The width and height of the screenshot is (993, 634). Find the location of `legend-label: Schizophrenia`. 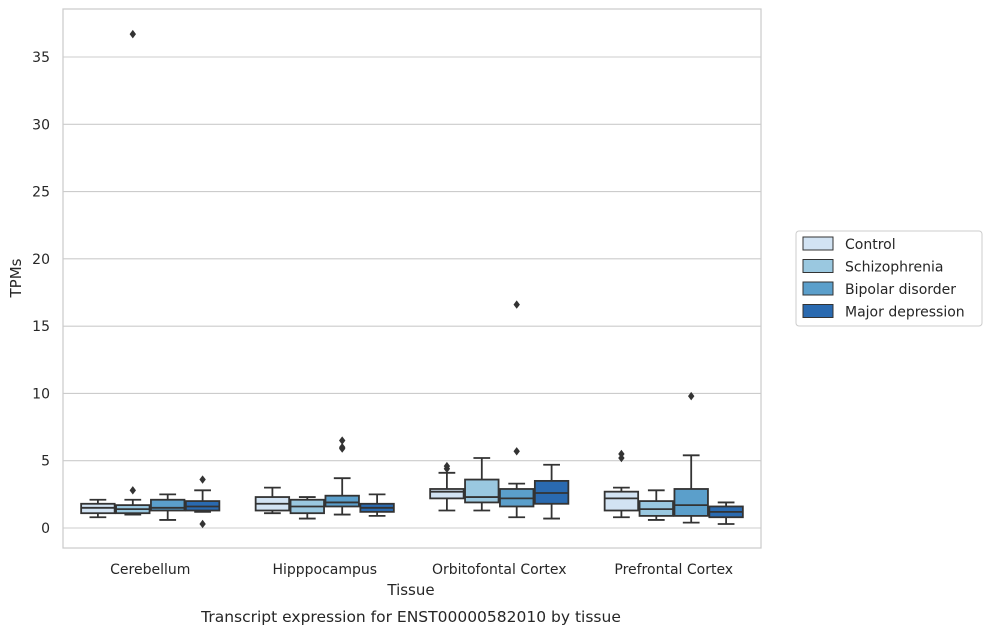

legend-label: Schizophrenia is located at coordinates (894, 268).